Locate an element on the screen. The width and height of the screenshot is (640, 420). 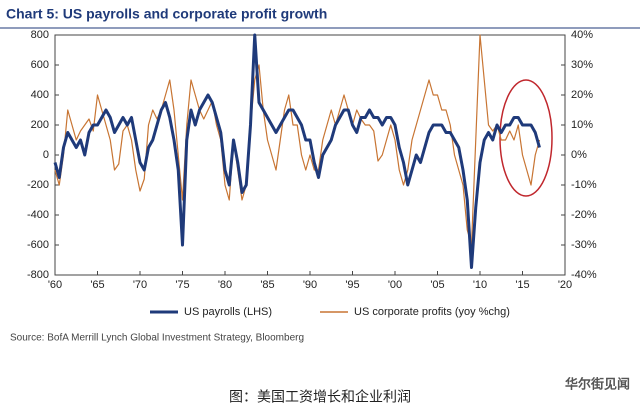
y-tick-label: 200 is located at coordinates (40, 125).